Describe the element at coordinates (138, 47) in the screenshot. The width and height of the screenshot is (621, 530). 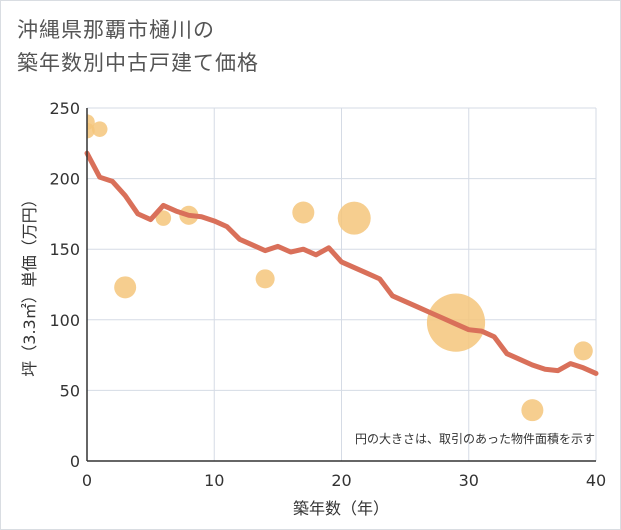
I see `chart-title: 沖縄県那覇市樋川の 築年数別中古戸建て価格` at that location.